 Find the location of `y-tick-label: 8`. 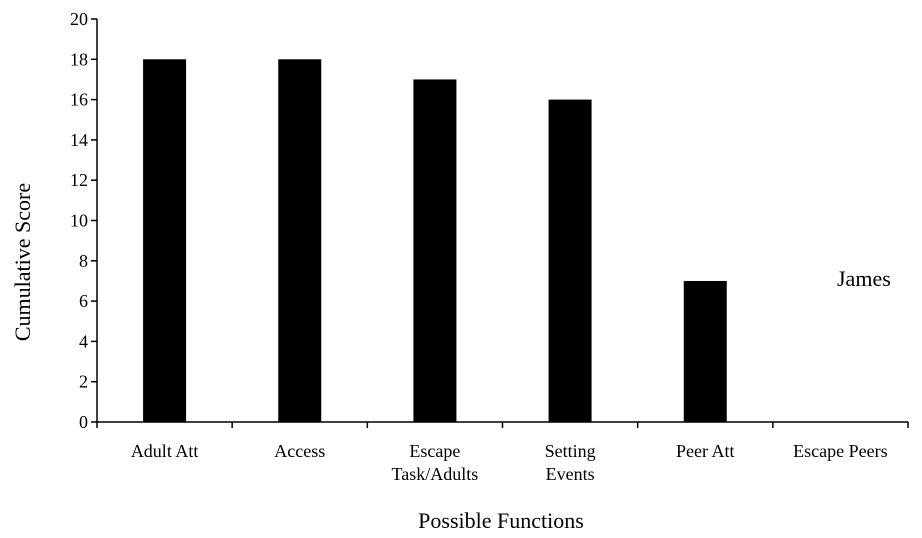

y-tick-label: 8 is located at coordinates (83, 261).